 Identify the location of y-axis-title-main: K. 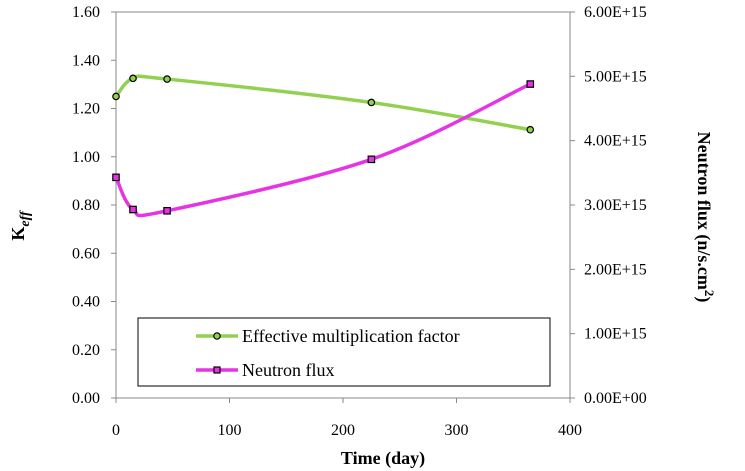
(18, 234).